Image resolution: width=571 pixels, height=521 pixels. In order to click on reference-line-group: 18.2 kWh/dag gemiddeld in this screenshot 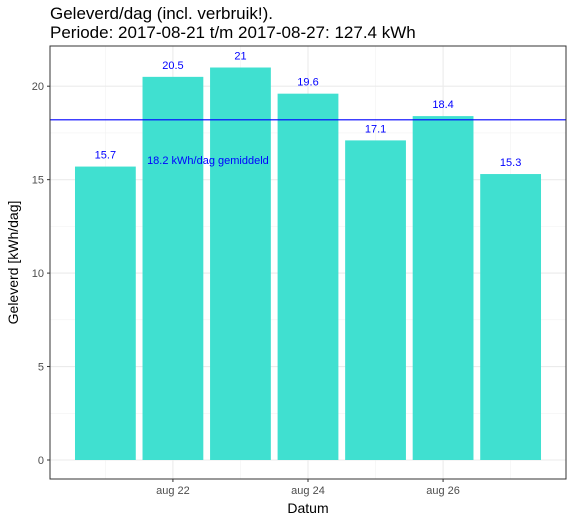, I will do `click(308, 143)`.